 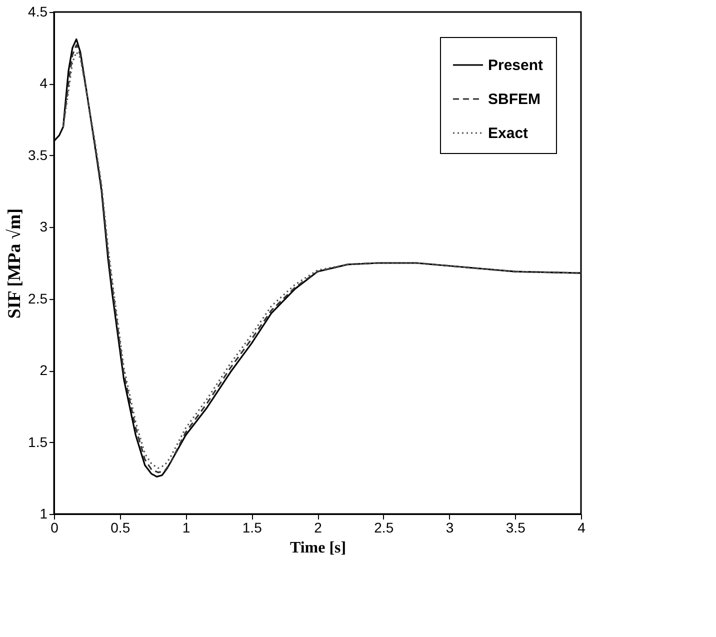 What do you see at coordinates (384, 528) in the screenshot?
I see `x-tick-label: 2.5` at bounding box center [384, 528].